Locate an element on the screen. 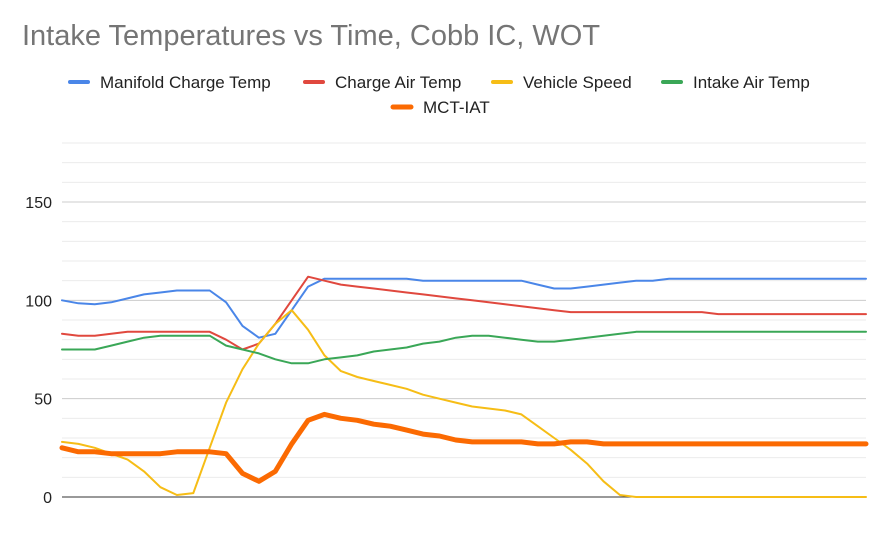  legend-label-mct-iat: MCT-IAT is located at coordinates (456, 107).